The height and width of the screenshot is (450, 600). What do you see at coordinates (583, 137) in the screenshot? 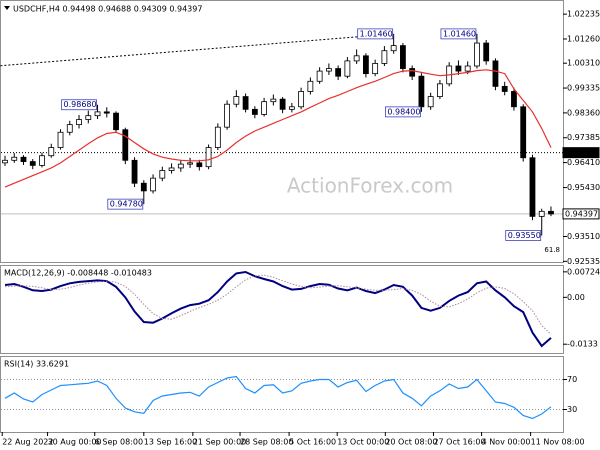
I see `y-tick-label: 0.97385` at bounding box center [583, 137].